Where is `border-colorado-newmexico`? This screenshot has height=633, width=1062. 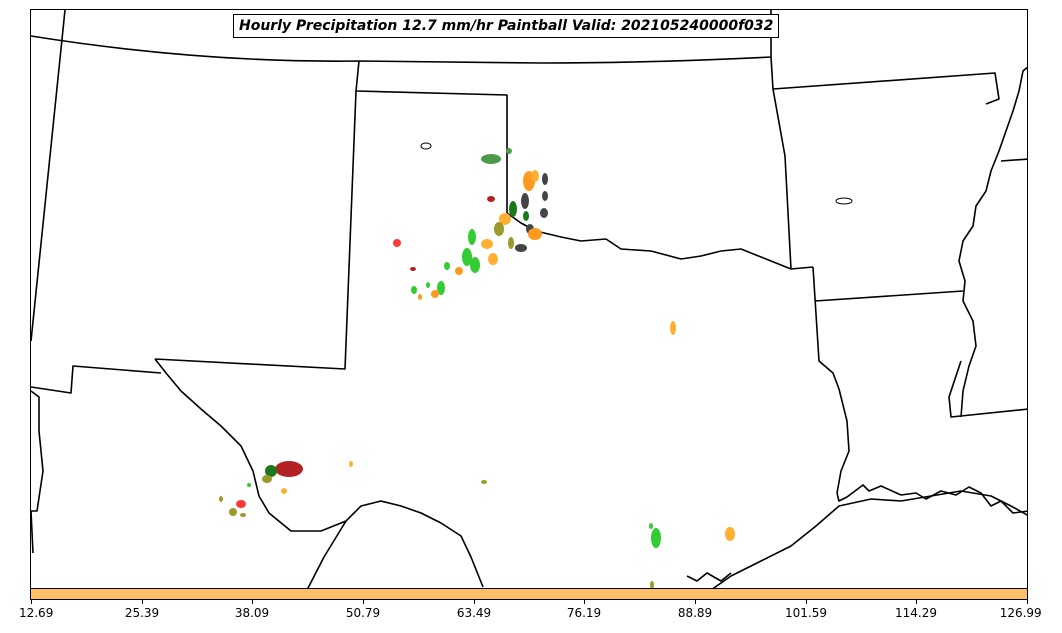 border-colorado-newmexico is located at coordinates (431, 136).